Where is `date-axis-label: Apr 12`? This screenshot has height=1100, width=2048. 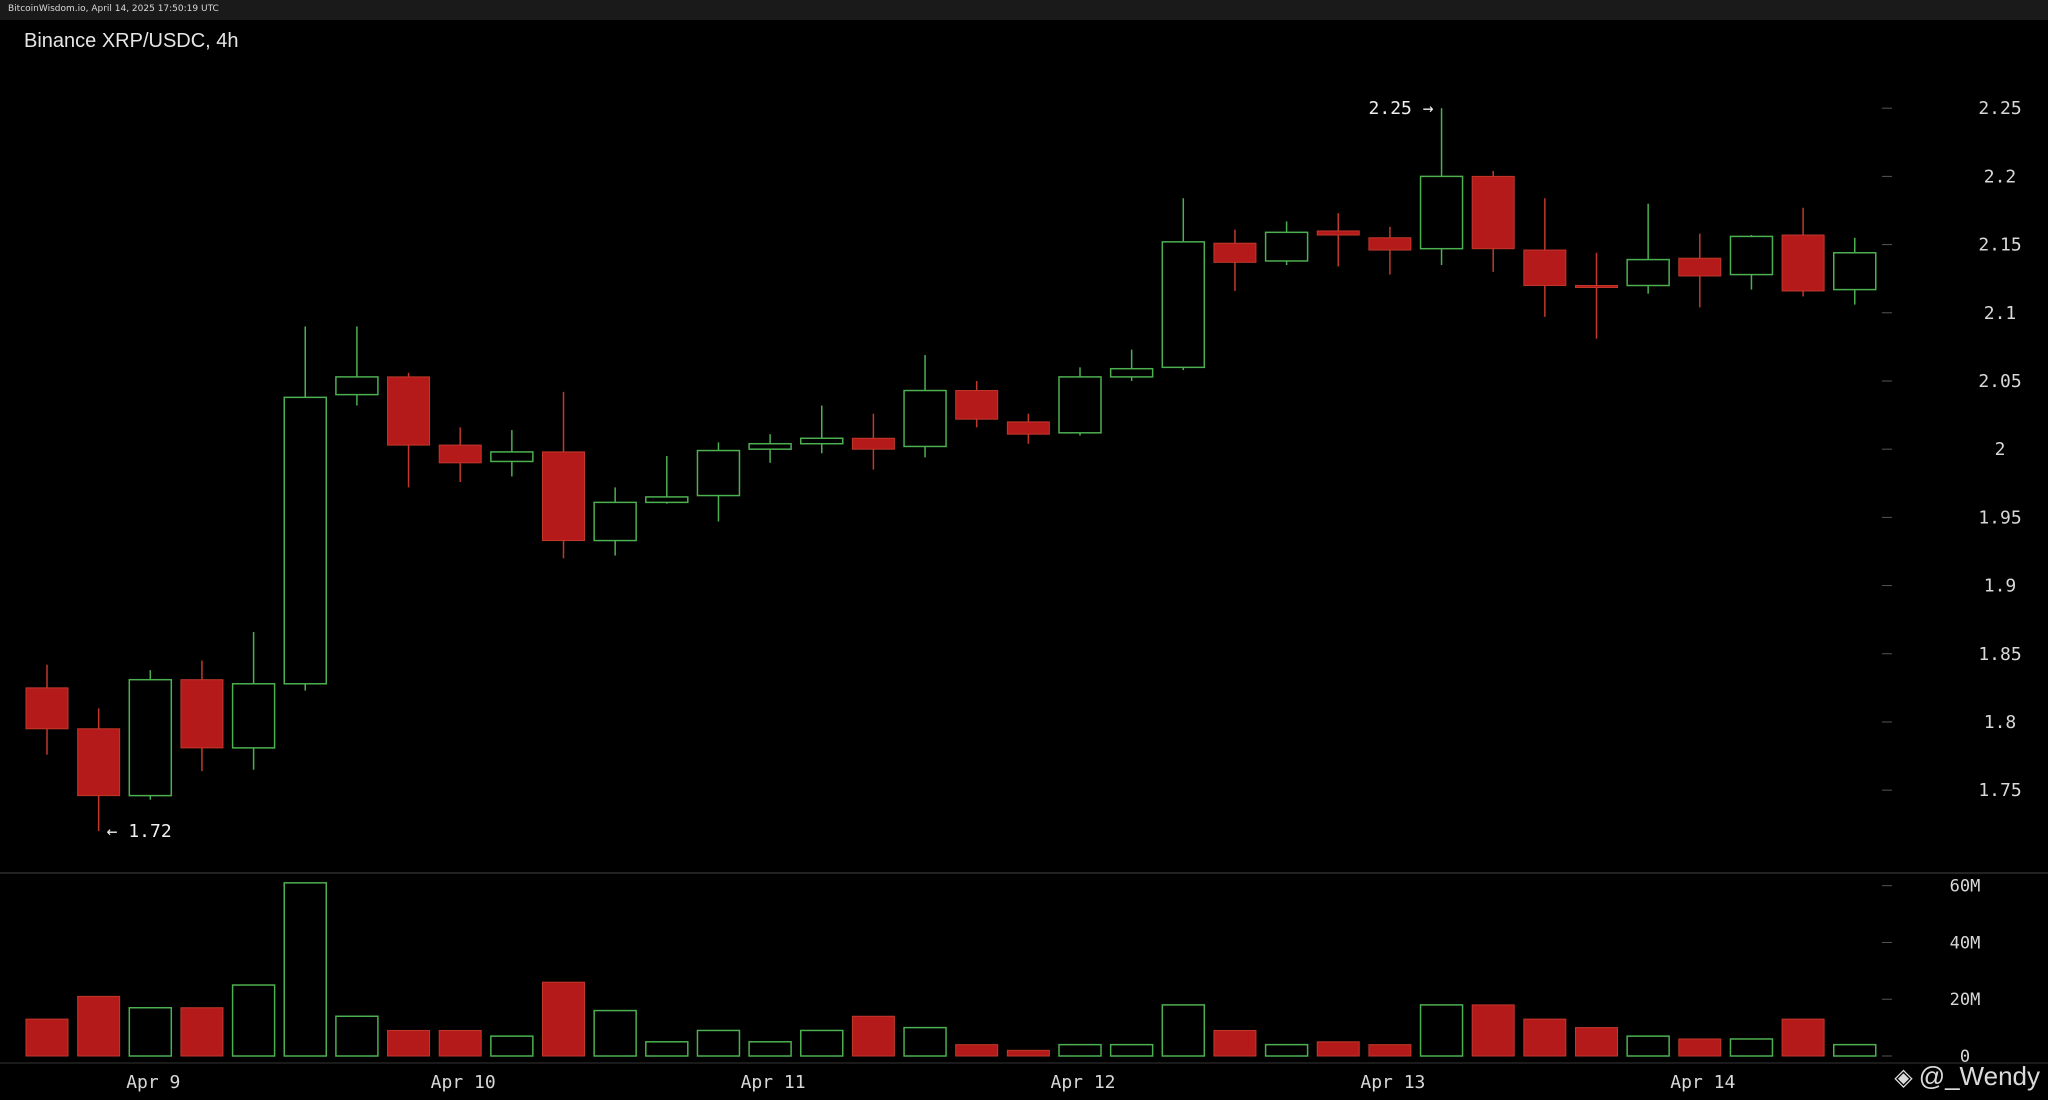 date-axis-label: Apr 12 is located at coordinates (1082, 1082).